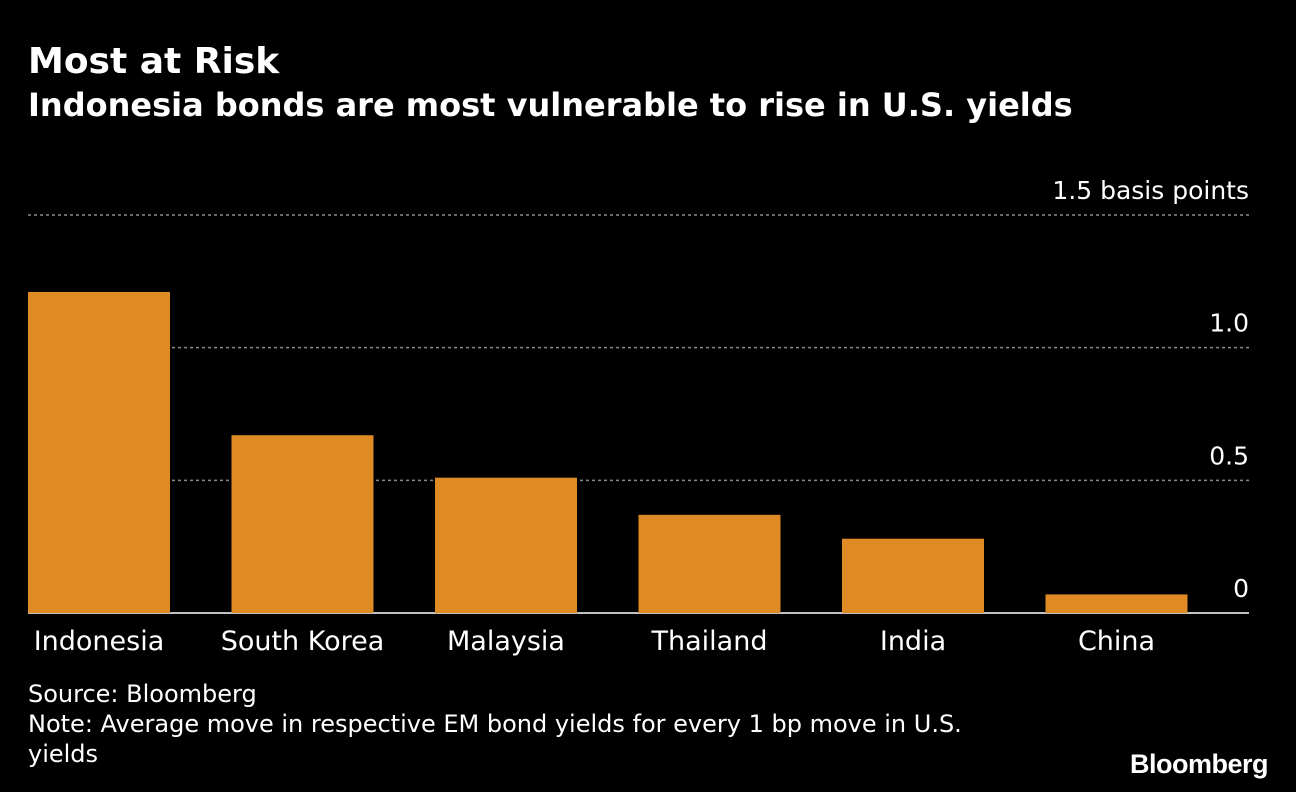 This screenshot has height=792, width=1296. I want to click on x-tick-label: China, so click(1116, 641).